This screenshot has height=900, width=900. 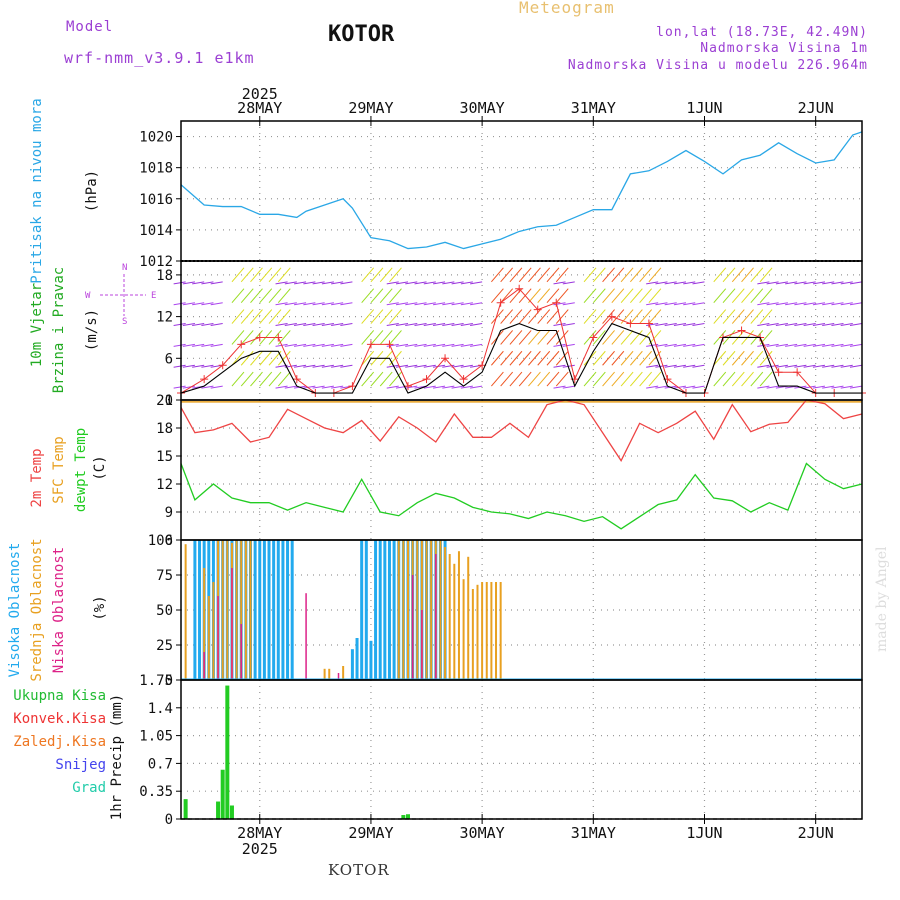 I want to click on bottom-day-label: 29MAY, so click(x=370, y=833).